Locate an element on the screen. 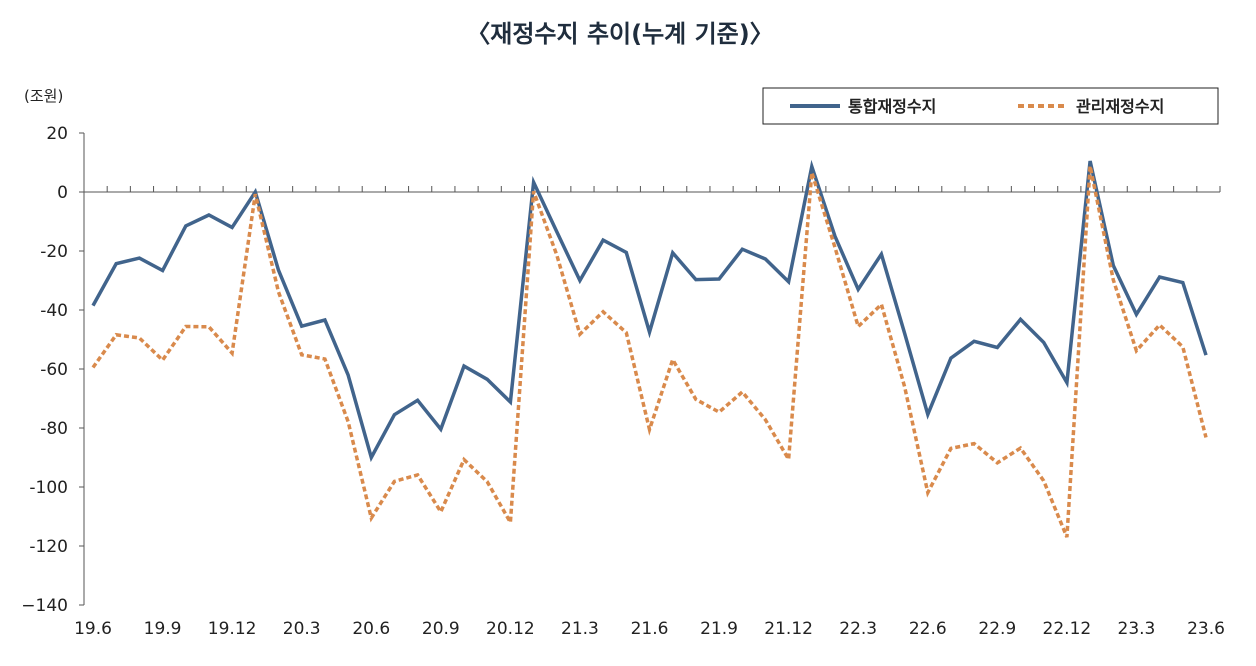 Image resolution: width=1256 pixels, height=666 pixels. y-tick-label: 0 is located at coordinates (62, 193).